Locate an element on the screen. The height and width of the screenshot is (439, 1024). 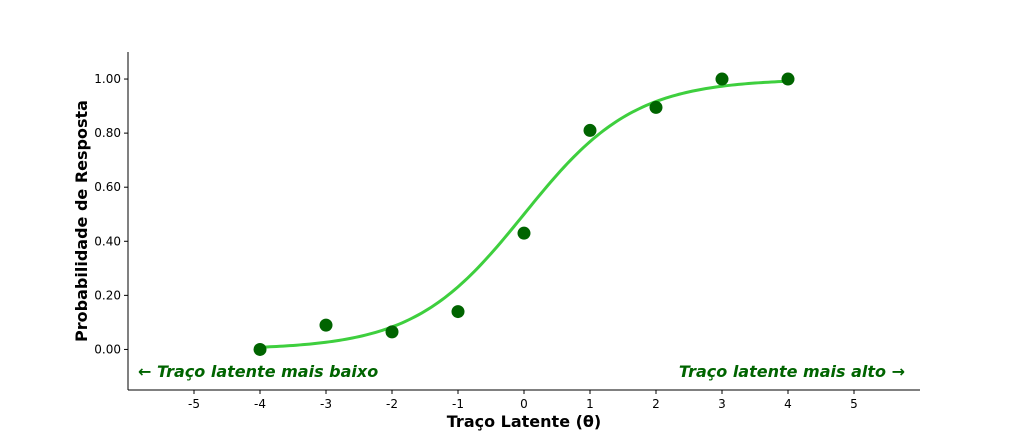
y-tick-label: 0.60 is located at coordinates (107, 187).